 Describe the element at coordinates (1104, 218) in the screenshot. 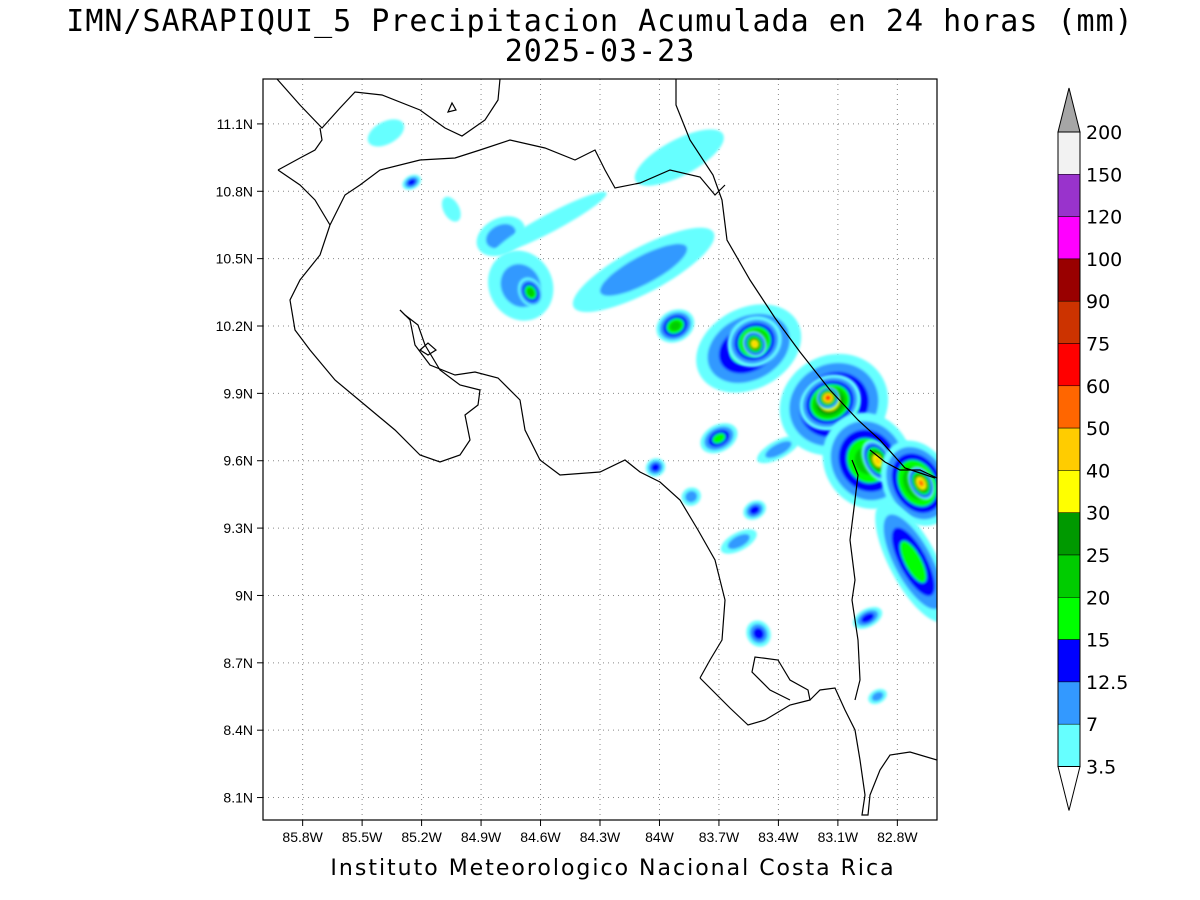

I see `colorbar-label: 120` at that location.